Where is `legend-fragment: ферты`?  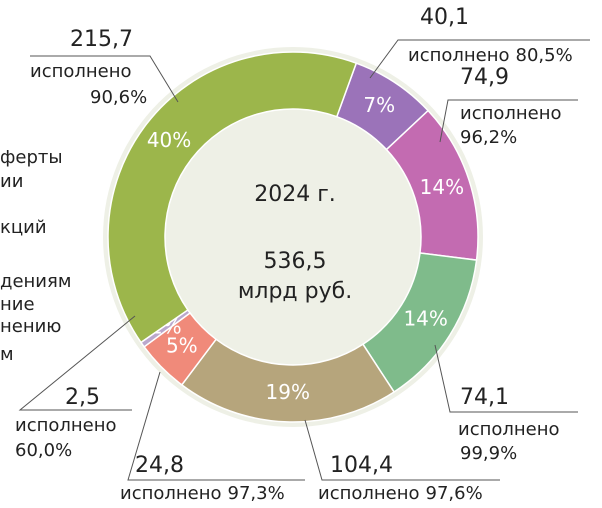
legend-fragment: ферты is located at coordinates (31, 157).